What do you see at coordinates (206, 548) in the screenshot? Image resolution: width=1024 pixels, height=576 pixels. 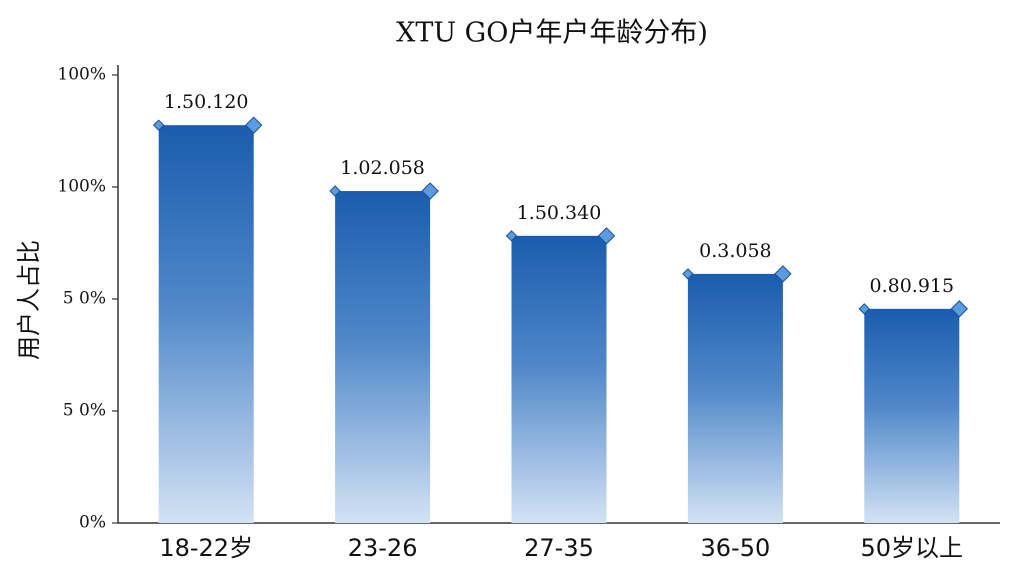 I see `x-tick-label: 18-22岁` at bounding box center [206, 548].